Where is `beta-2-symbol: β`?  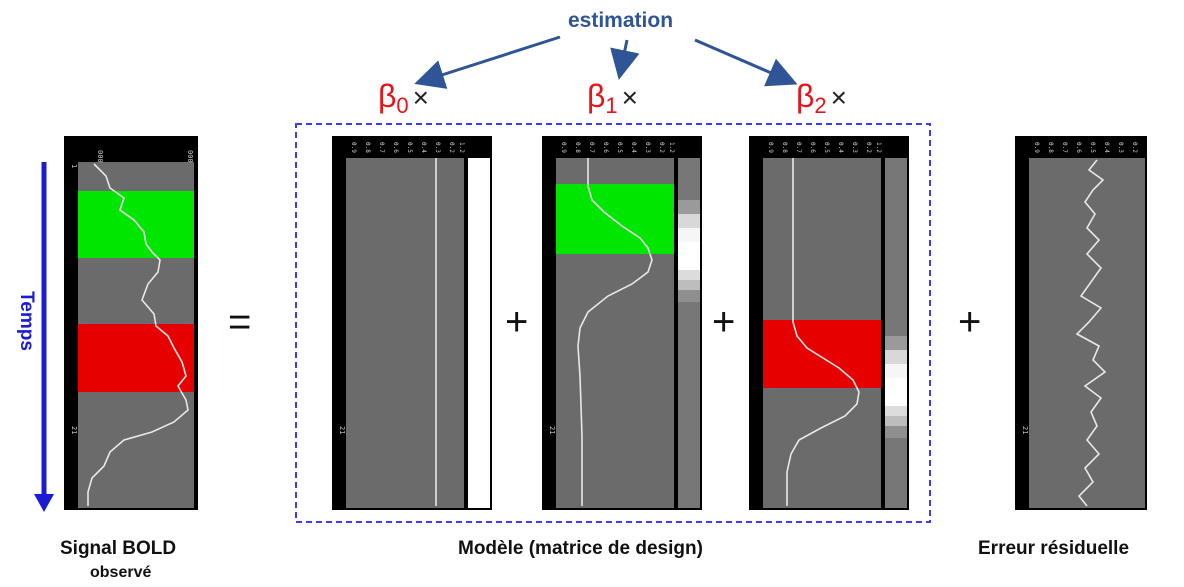
beta-2-symbol: β is located at coordinates (805, 96).